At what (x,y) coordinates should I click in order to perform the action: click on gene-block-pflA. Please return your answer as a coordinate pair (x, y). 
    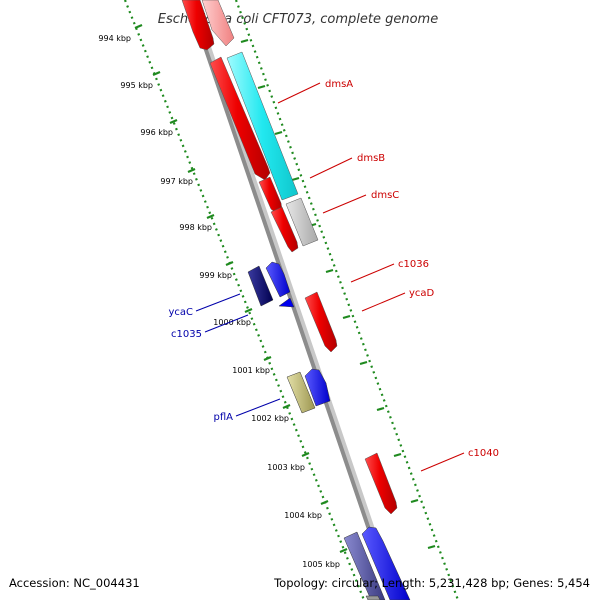
    Looking at the image, I should click on (301, 392).